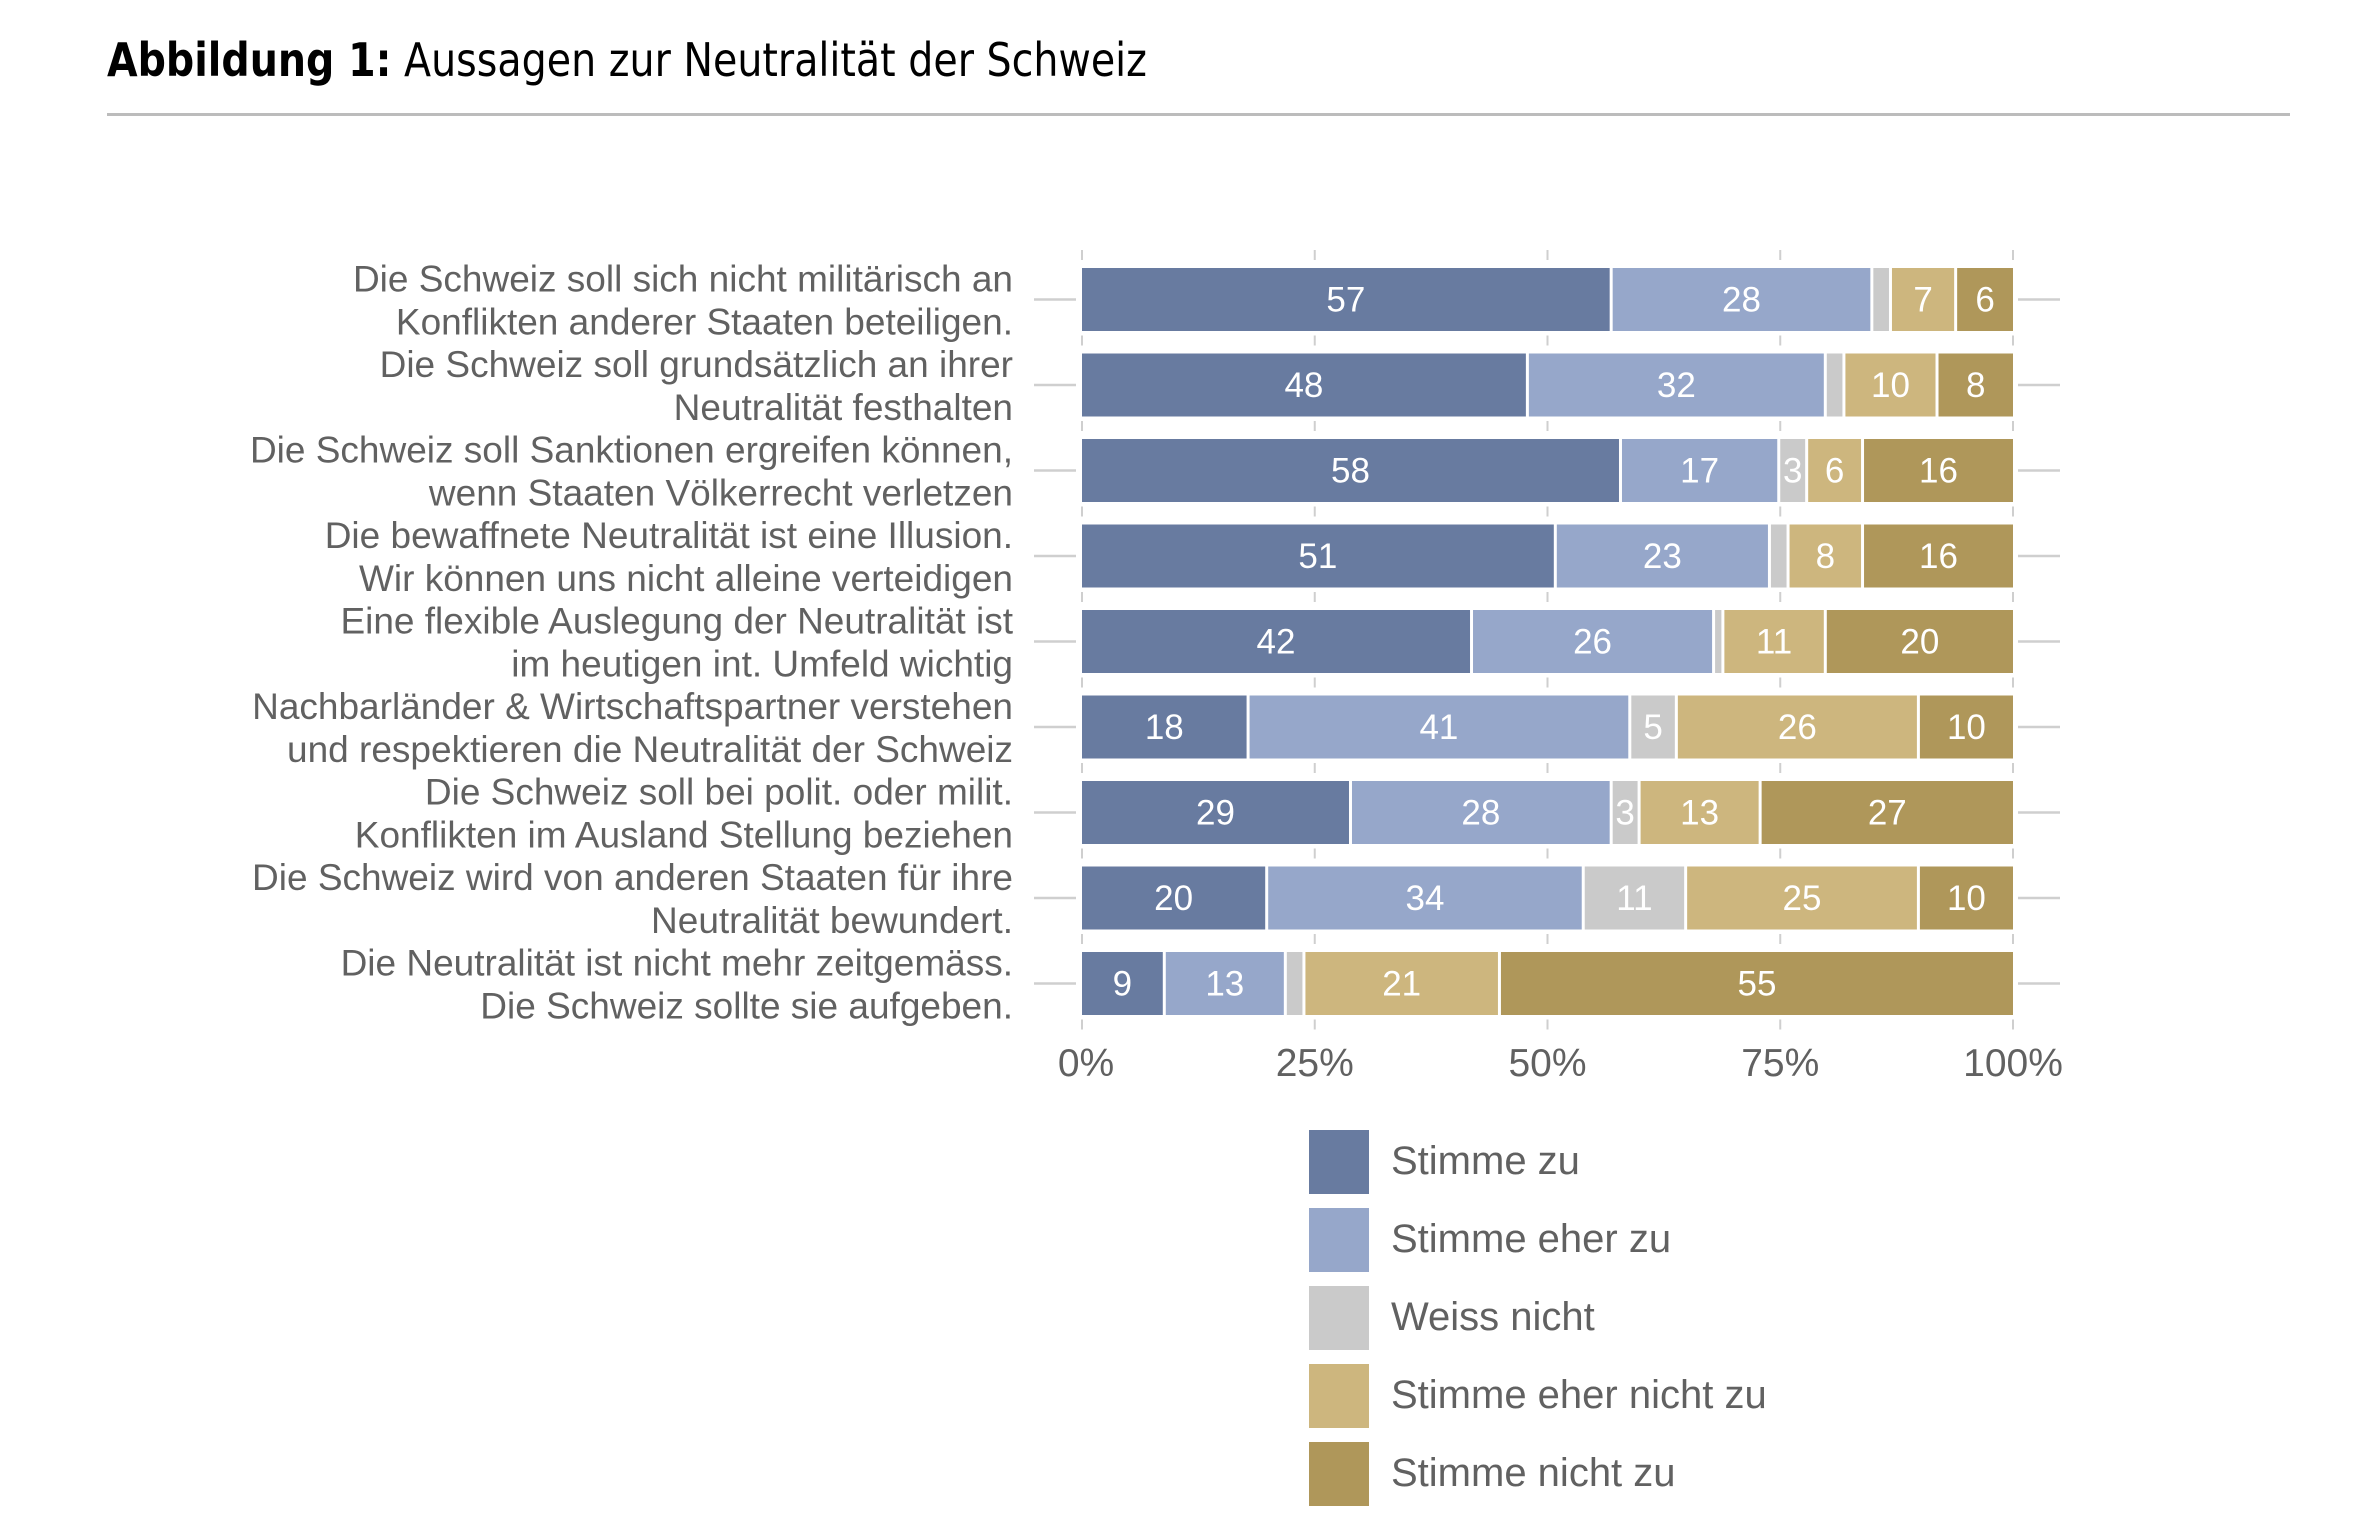  What do you see at coordinates (1086, 1063) in the screenshot?
I see `x-tick-label: 0%` at bounding box center [1086, 1063].